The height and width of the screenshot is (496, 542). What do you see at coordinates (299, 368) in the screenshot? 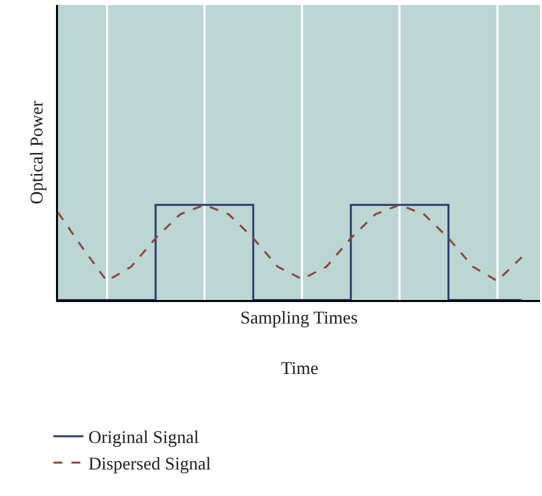
I see `text: Time` at bounding box center [299, 368].